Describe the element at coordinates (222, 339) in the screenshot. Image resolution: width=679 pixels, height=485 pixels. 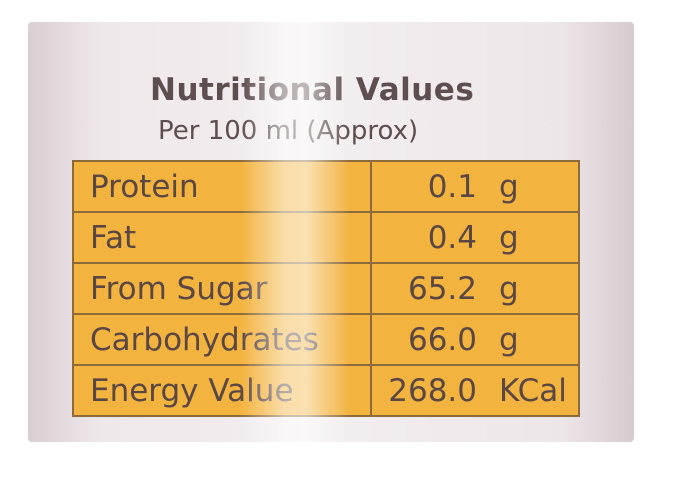
I see `nutrient-name: Carbohydrates` at that location.